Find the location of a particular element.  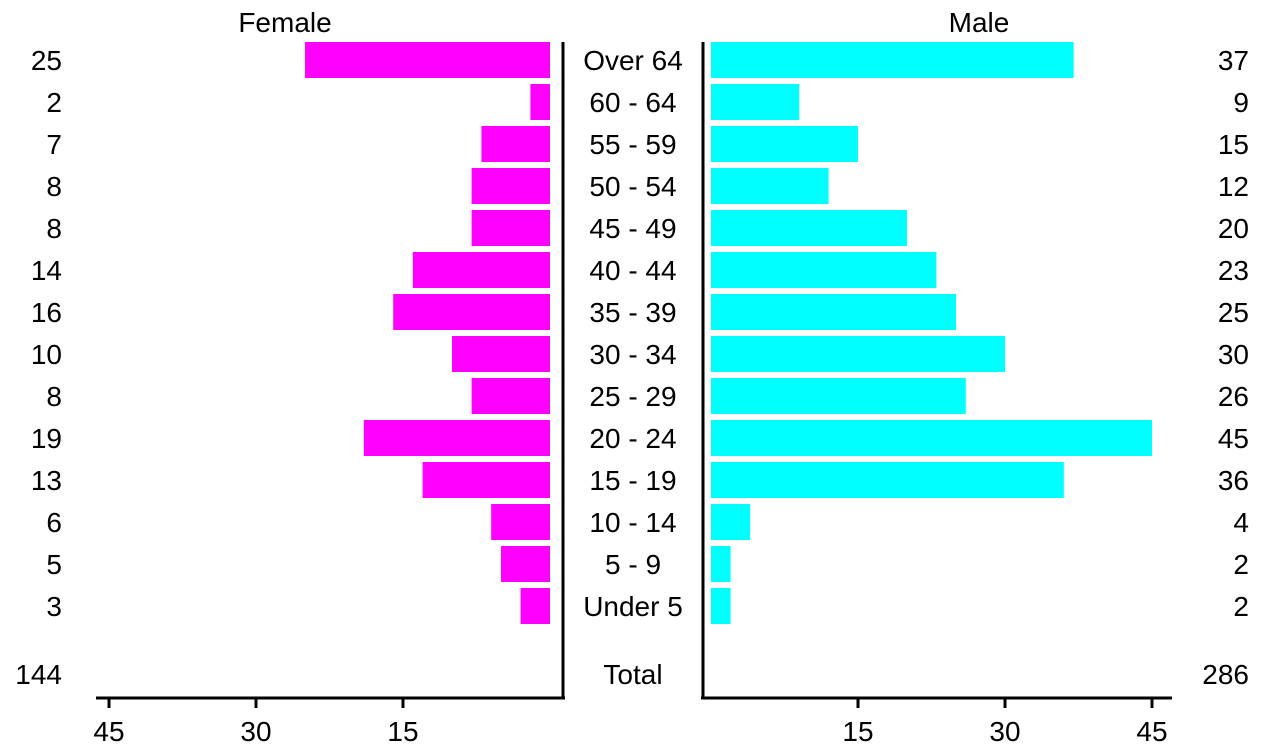

age-group-label: Over 64 is located at coordinates (633, 60).